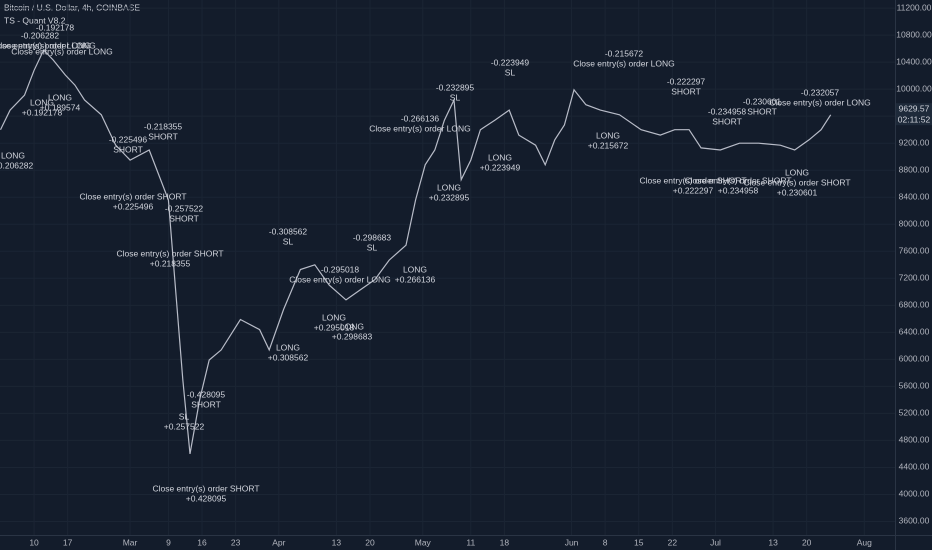 This screenshot has height=550, width=932. I want to click on trade-annotation: -0.232057, so click(820, 92).